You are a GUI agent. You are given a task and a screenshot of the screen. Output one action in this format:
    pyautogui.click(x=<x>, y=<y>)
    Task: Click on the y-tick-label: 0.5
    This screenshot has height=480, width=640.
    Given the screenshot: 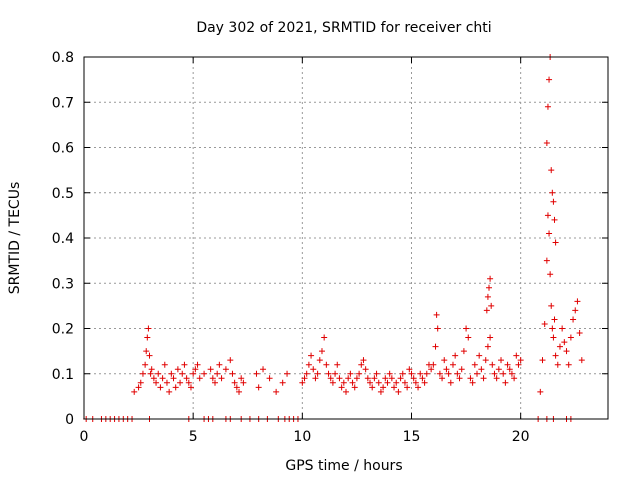 What is the action you would take?
    pyautogui.click(x=63, y=194)
    